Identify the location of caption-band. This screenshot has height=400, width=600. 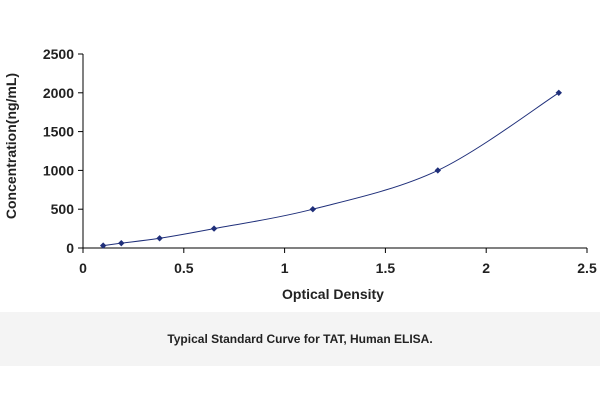
(300, 339).